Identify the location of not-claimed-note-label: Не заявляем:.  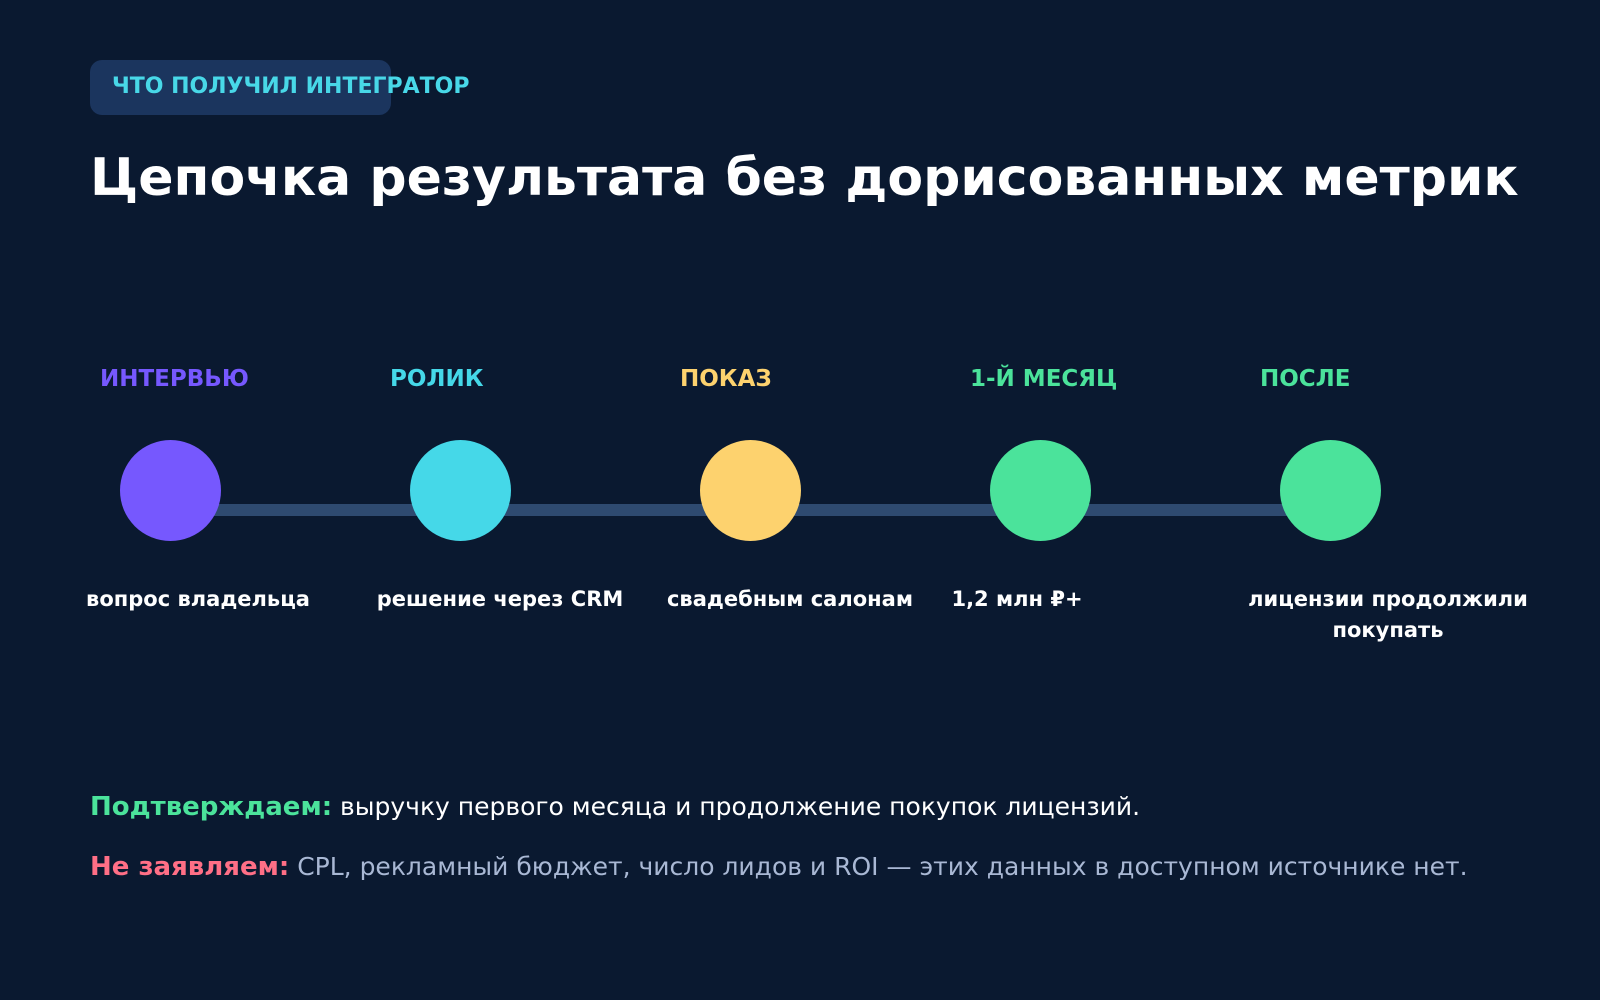
(190, 867).